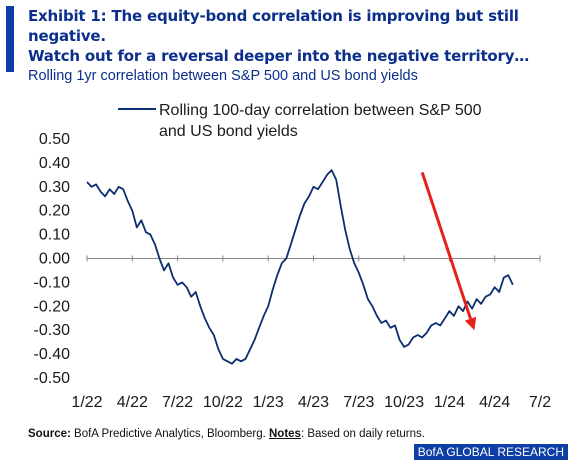  Describe the element at coordinates (268, 402) in the screenshot. I see `x-tick-label: 1/23` at that location.